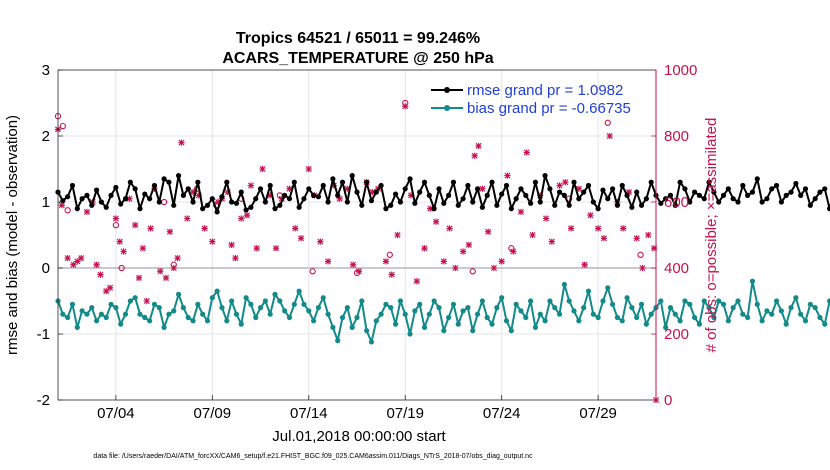 The image size is (830, 470). I want to click on x-tick-label: 07/04, so click(116, 413).